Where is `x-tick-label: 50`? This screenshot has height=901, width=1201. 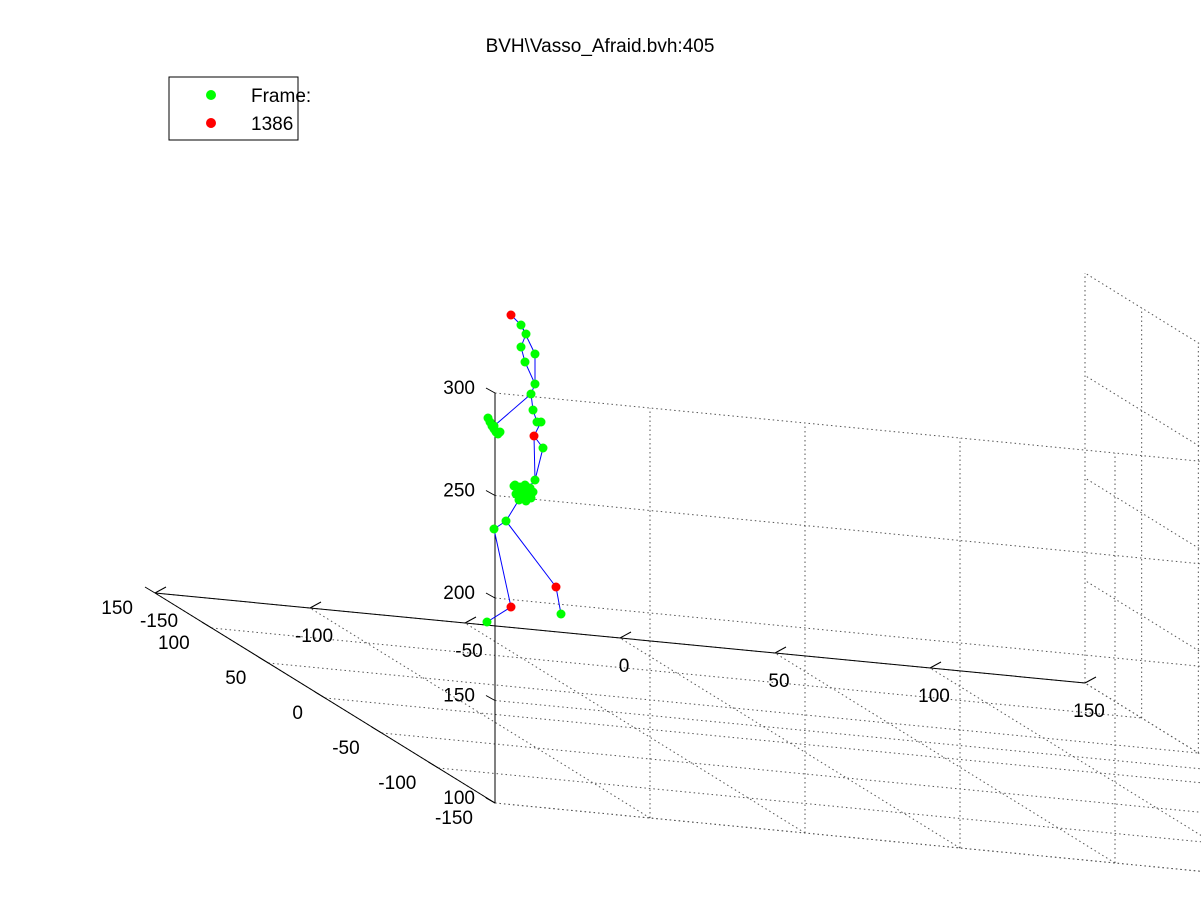 x-tick-label: 50 is located at coordinates (778, 681).